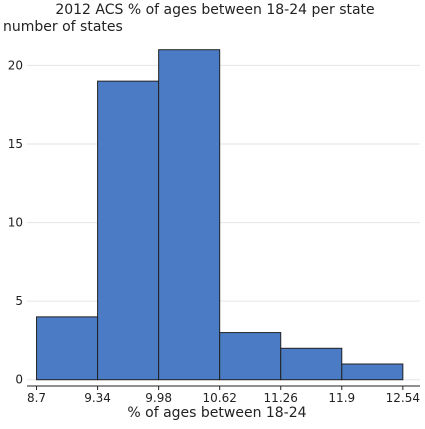  I want to click on y-axis-label: number of states, so click(63, 27).